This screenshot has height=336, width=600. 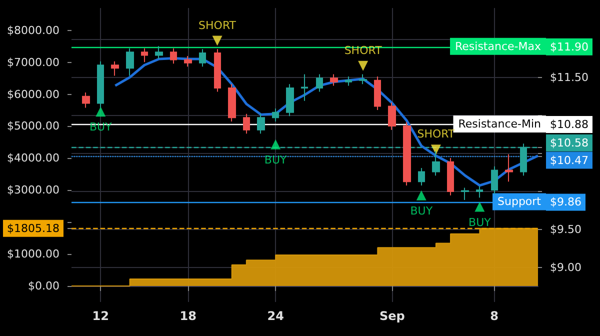 What do you see at coordinates (498, 46) in the screenshot?
I see `ref-line-label: Resistance-Max` at bounding box center [498, 46].